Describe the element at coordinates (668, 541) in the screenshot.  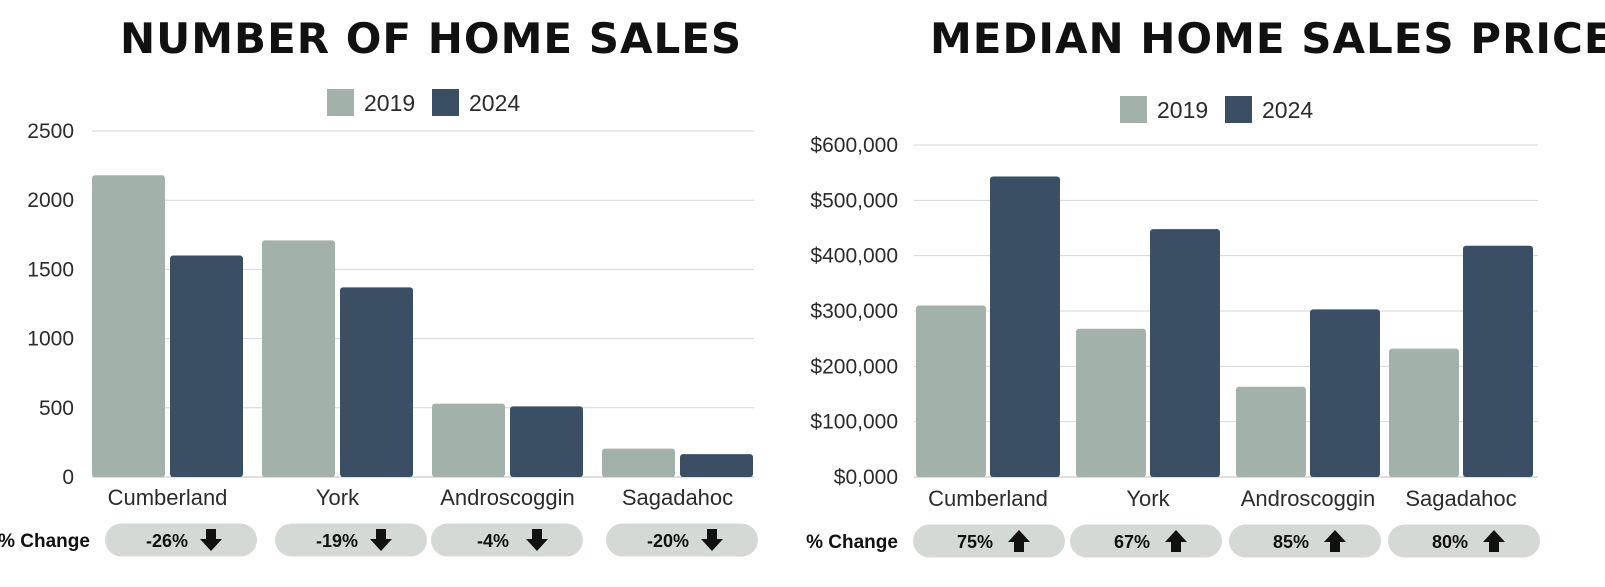
I see `pct-change-value: -20%` at that location.